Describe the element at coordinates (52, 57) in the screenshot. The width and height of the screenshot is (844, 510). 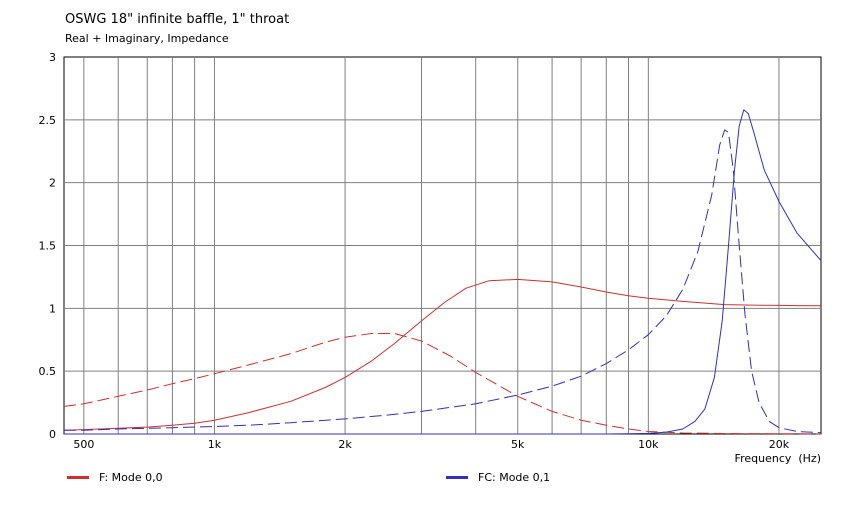
I see `y-tick-label: 3` at that location.